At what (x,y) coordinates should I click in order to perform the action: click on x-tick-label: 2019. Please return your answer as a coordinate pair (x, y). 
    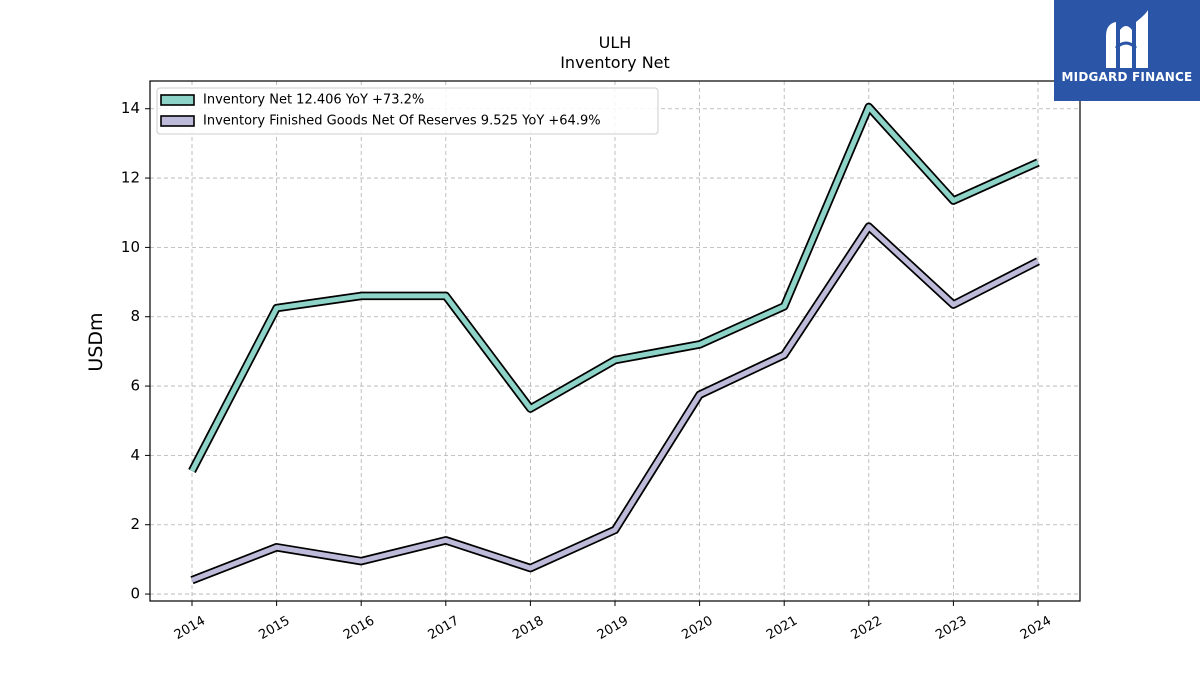
    Looking at the image, I should click on (613, 628).